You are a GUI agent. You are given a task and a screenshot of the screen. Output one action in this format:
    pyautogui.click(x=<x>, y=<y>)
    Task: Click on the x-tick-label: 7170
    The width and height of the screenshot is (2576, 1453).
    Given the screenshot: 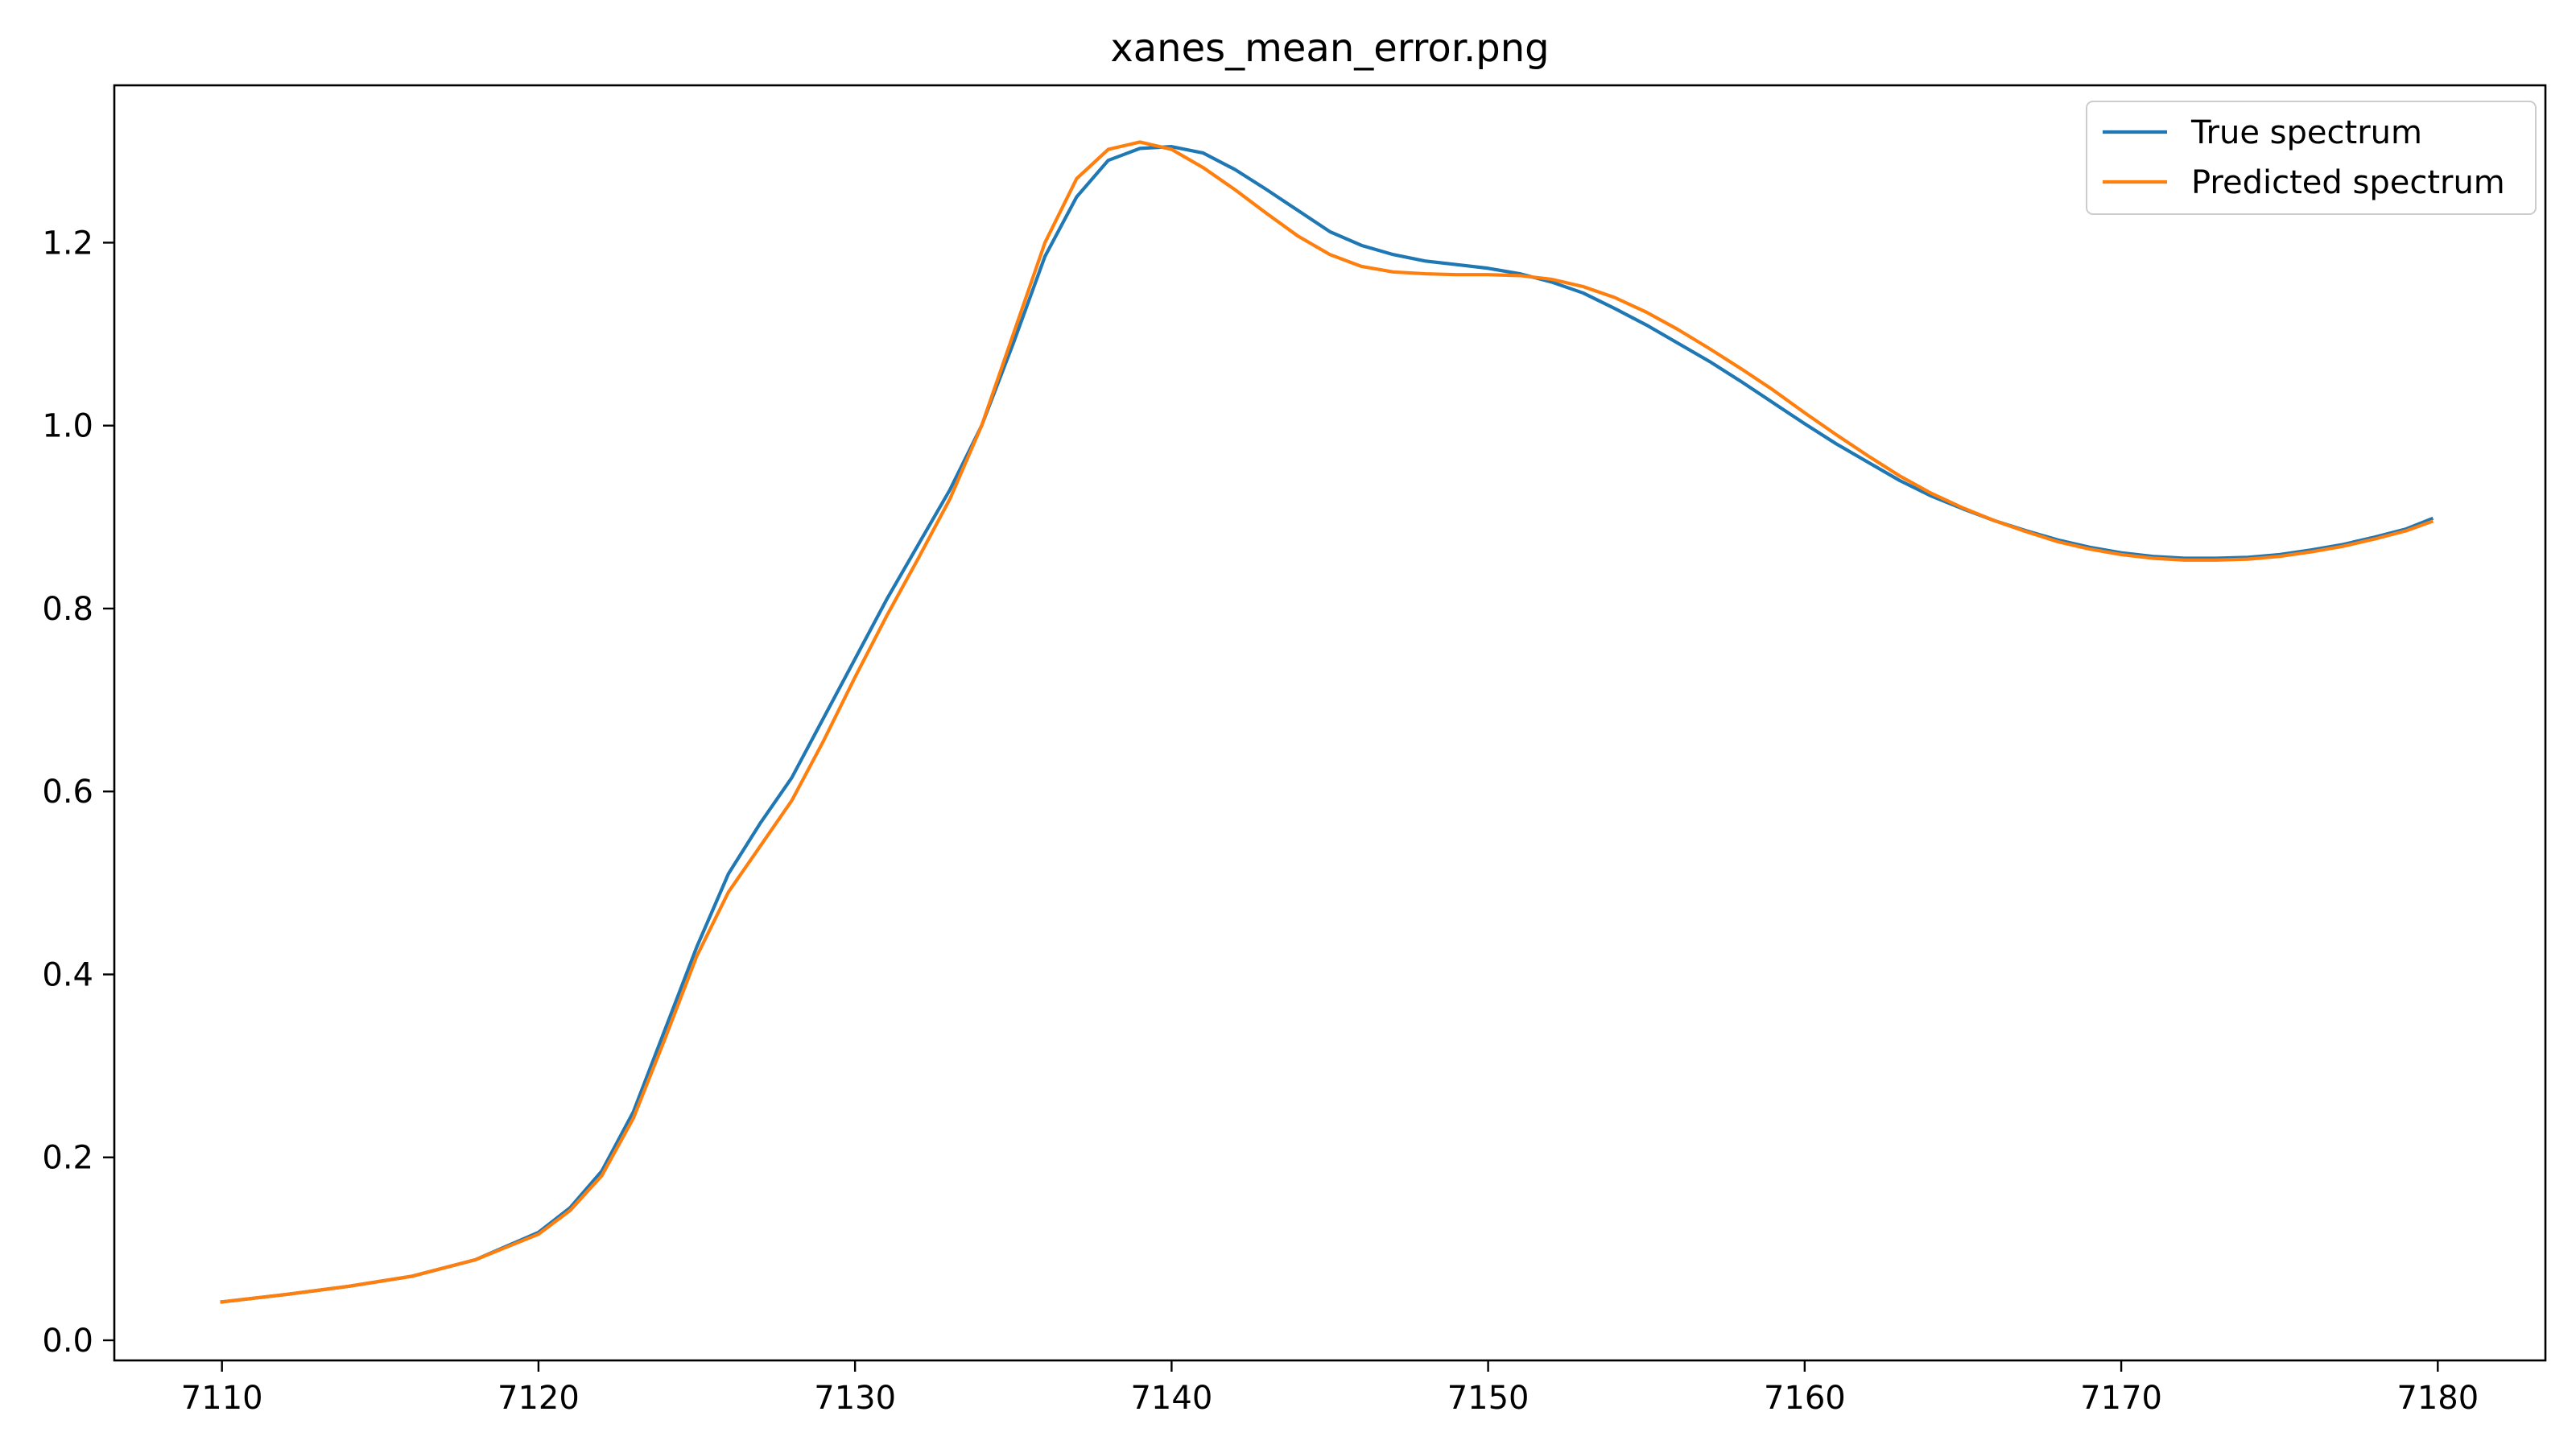 What is the action you would take?
    pyautogui.click(x=2121, y=1398)
    